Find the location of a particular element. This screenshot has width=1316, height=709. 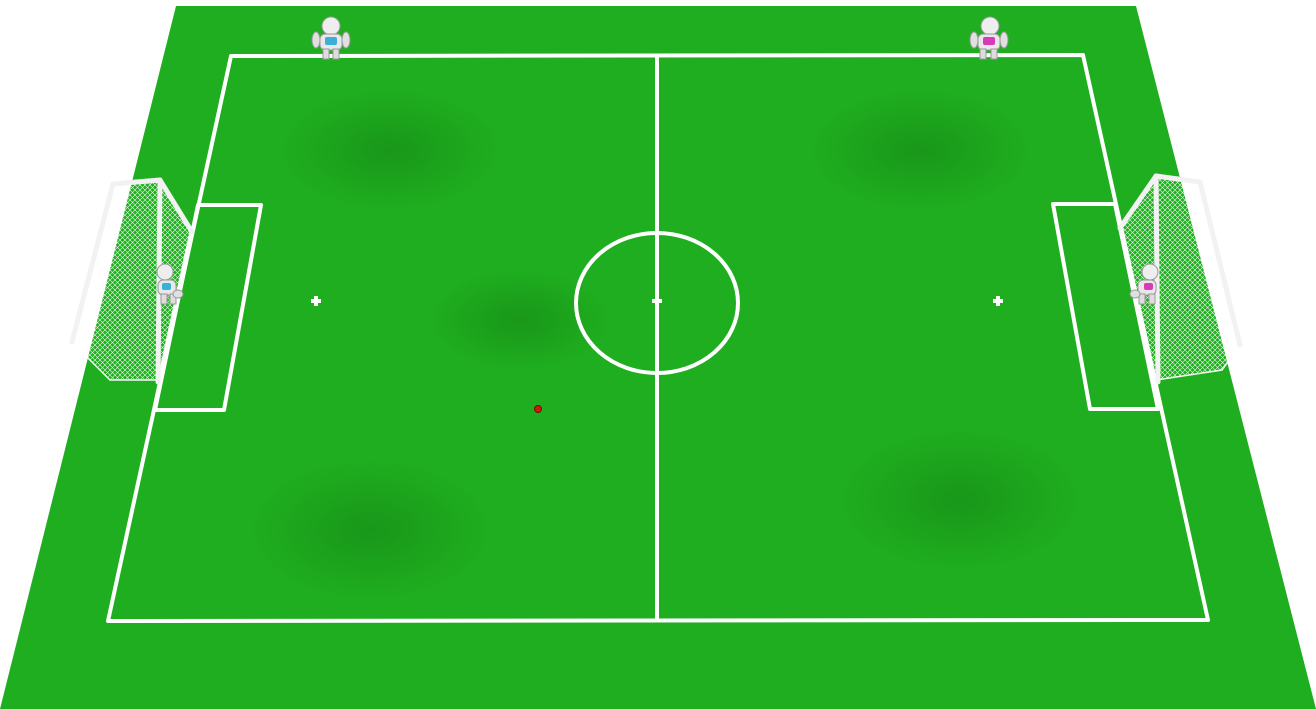

center-mark is located at coordinates (657, 301).